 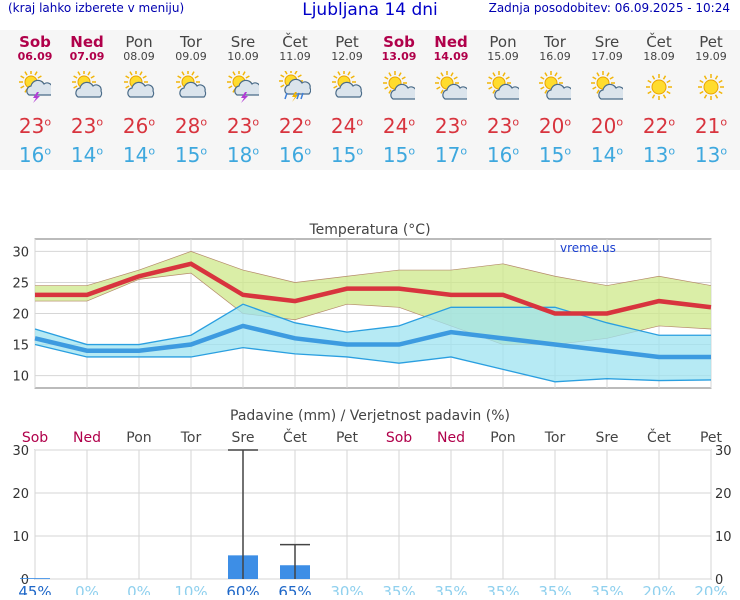 I want to click on temperature-chart-title: Temperatura (°C), so click(x=369, y=230).